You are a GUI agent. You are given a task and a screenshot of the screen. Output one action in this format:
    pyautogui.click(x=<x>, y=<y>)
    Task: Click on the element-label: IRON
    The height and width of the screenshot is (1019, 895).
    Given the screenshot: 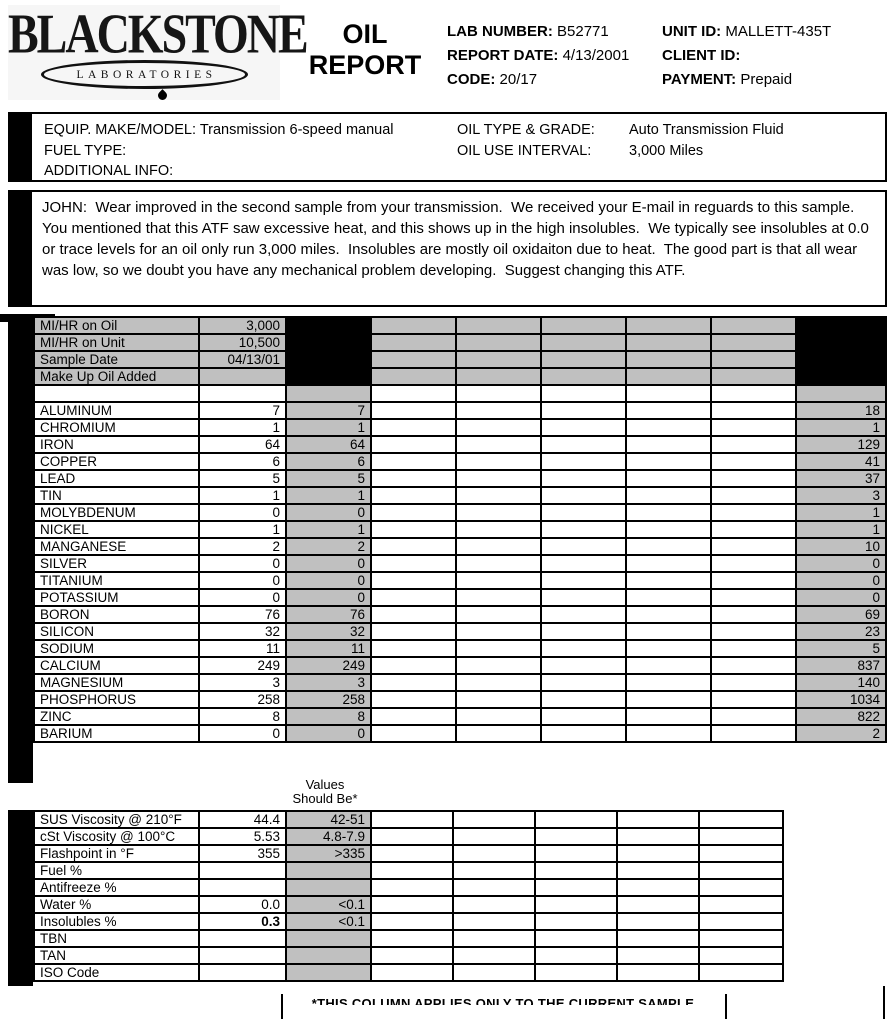 What is the action you would take?
    pyautogui.click(x=116, y=444)
    